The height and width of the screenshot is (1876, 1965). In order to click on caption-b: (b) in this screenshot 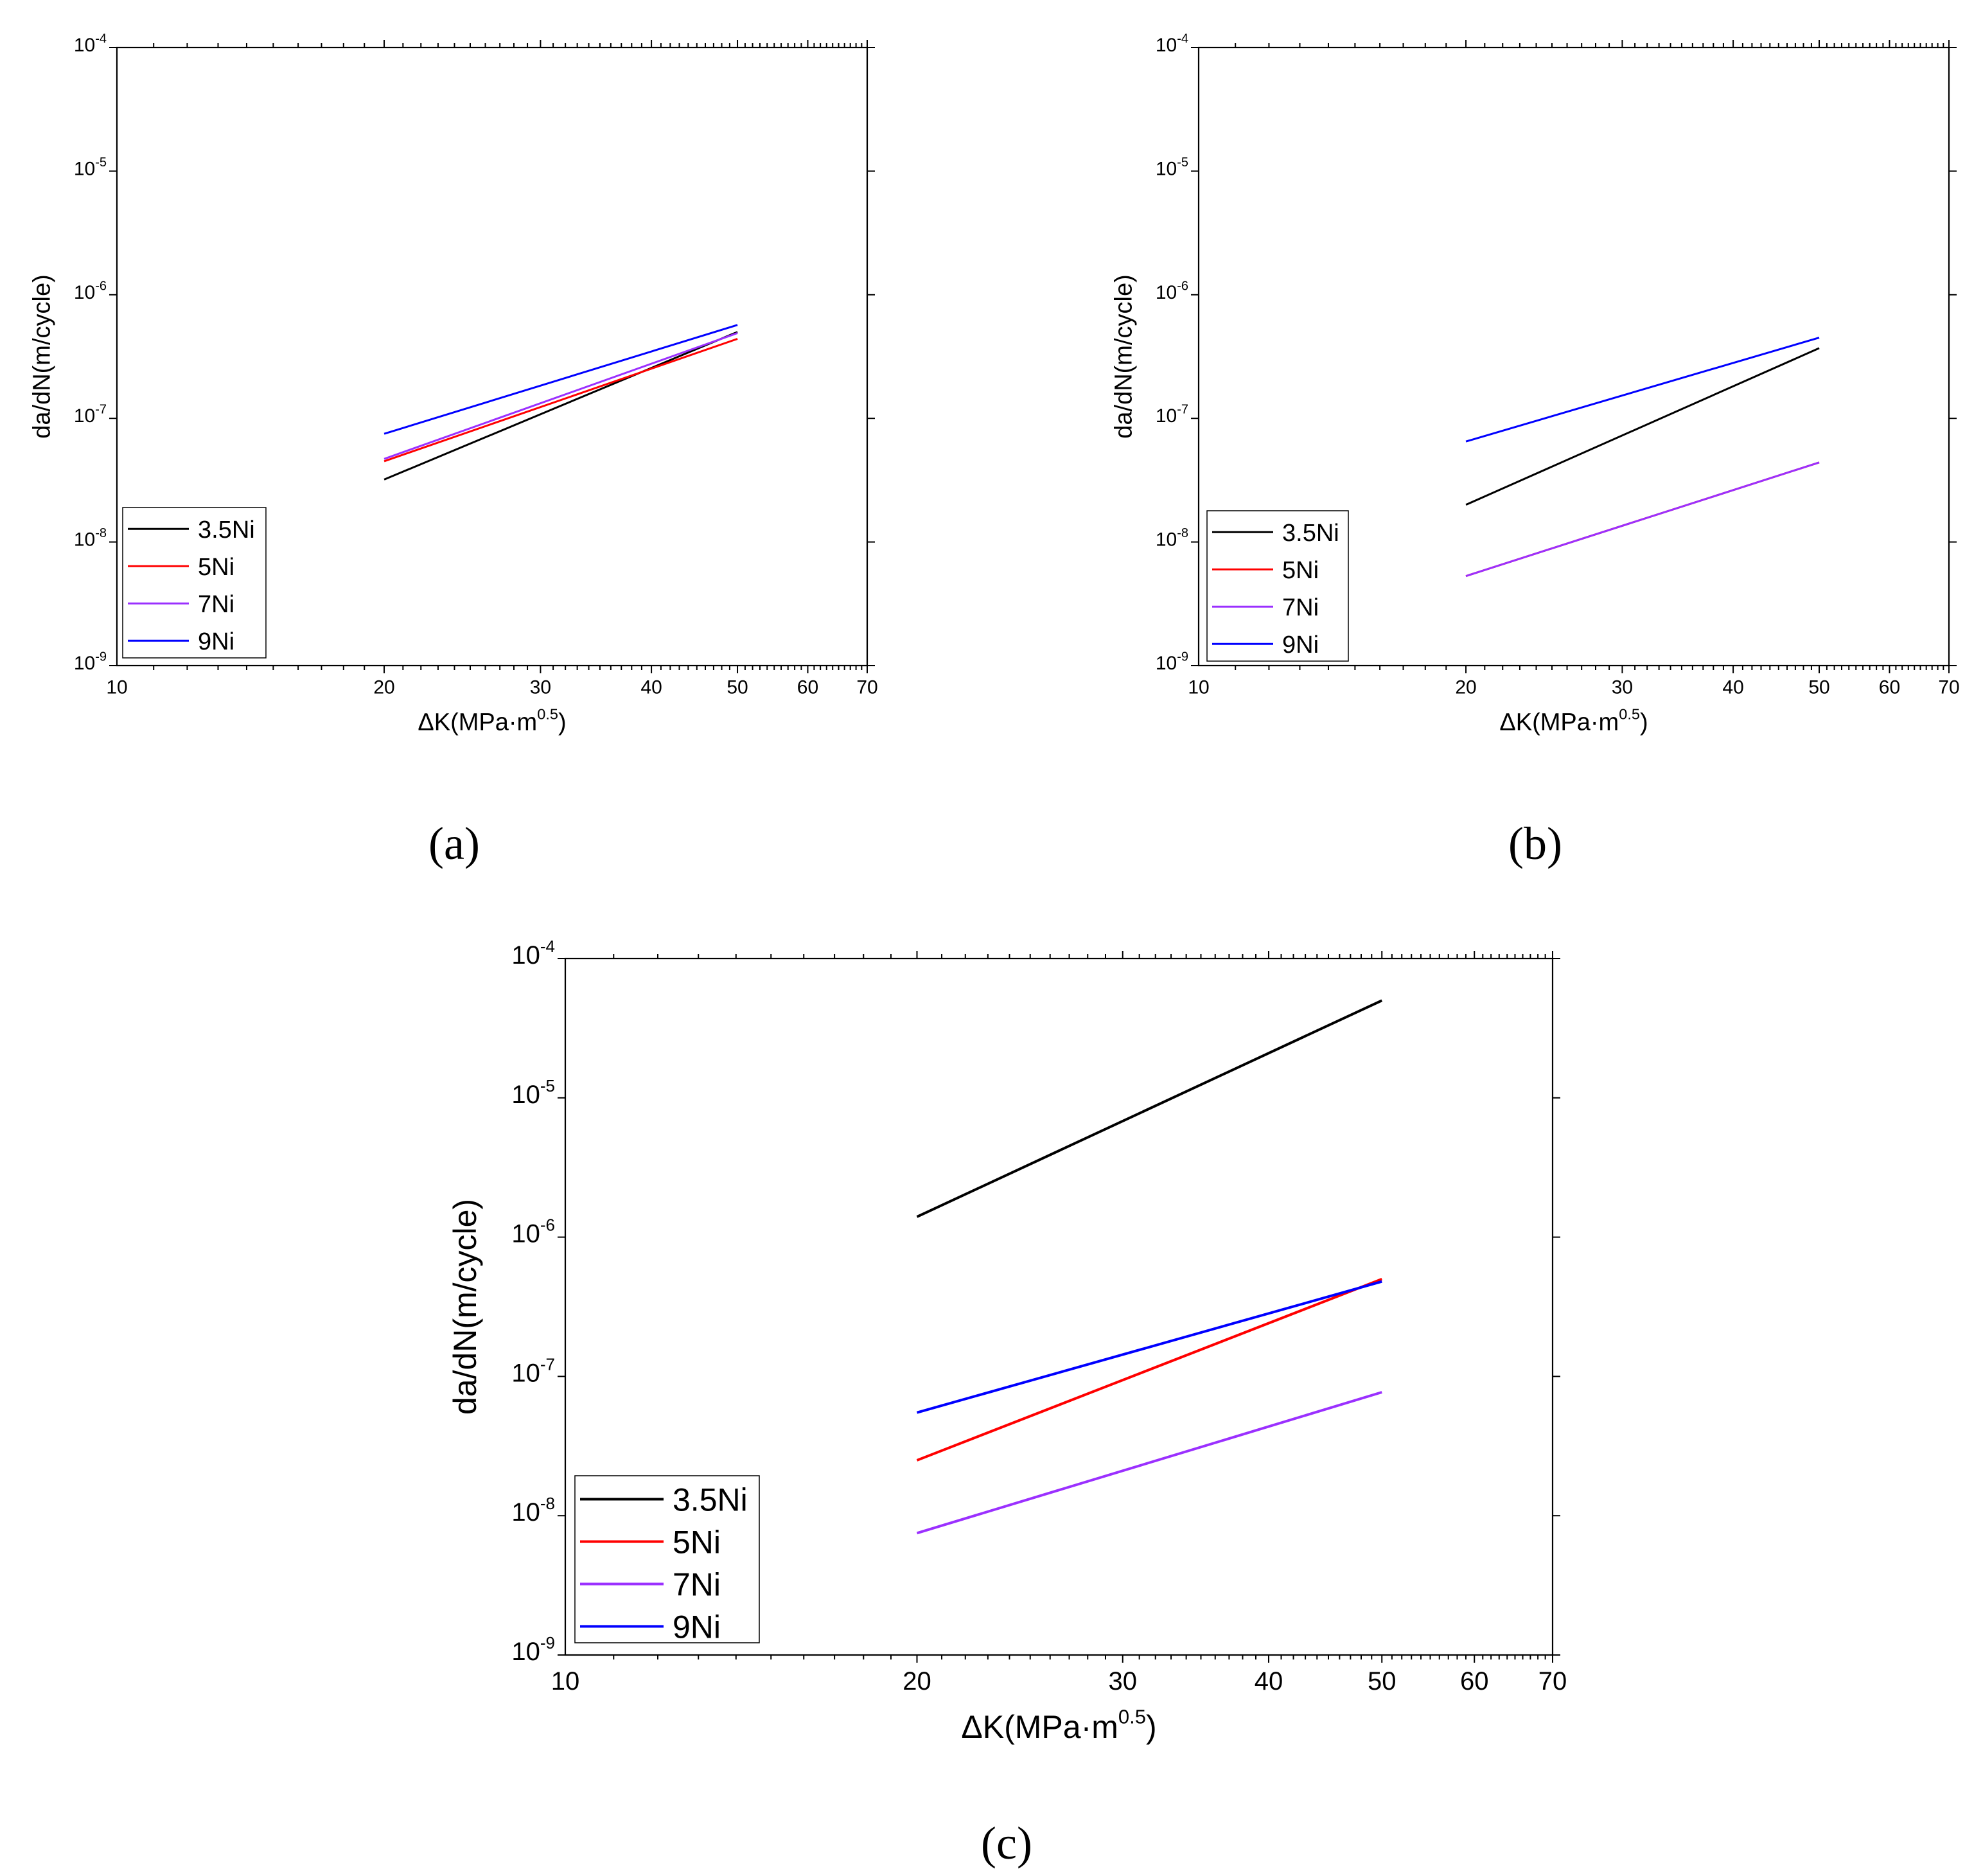, I will do `click(1535, 843)`.